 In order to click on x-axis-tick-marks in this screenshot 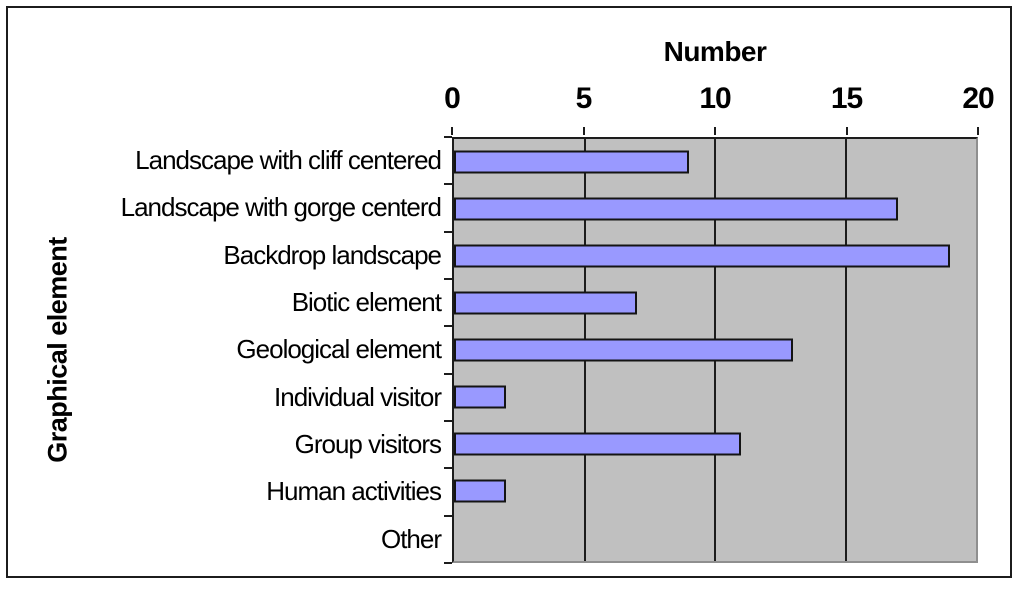, I will do `click(715, 131)`.